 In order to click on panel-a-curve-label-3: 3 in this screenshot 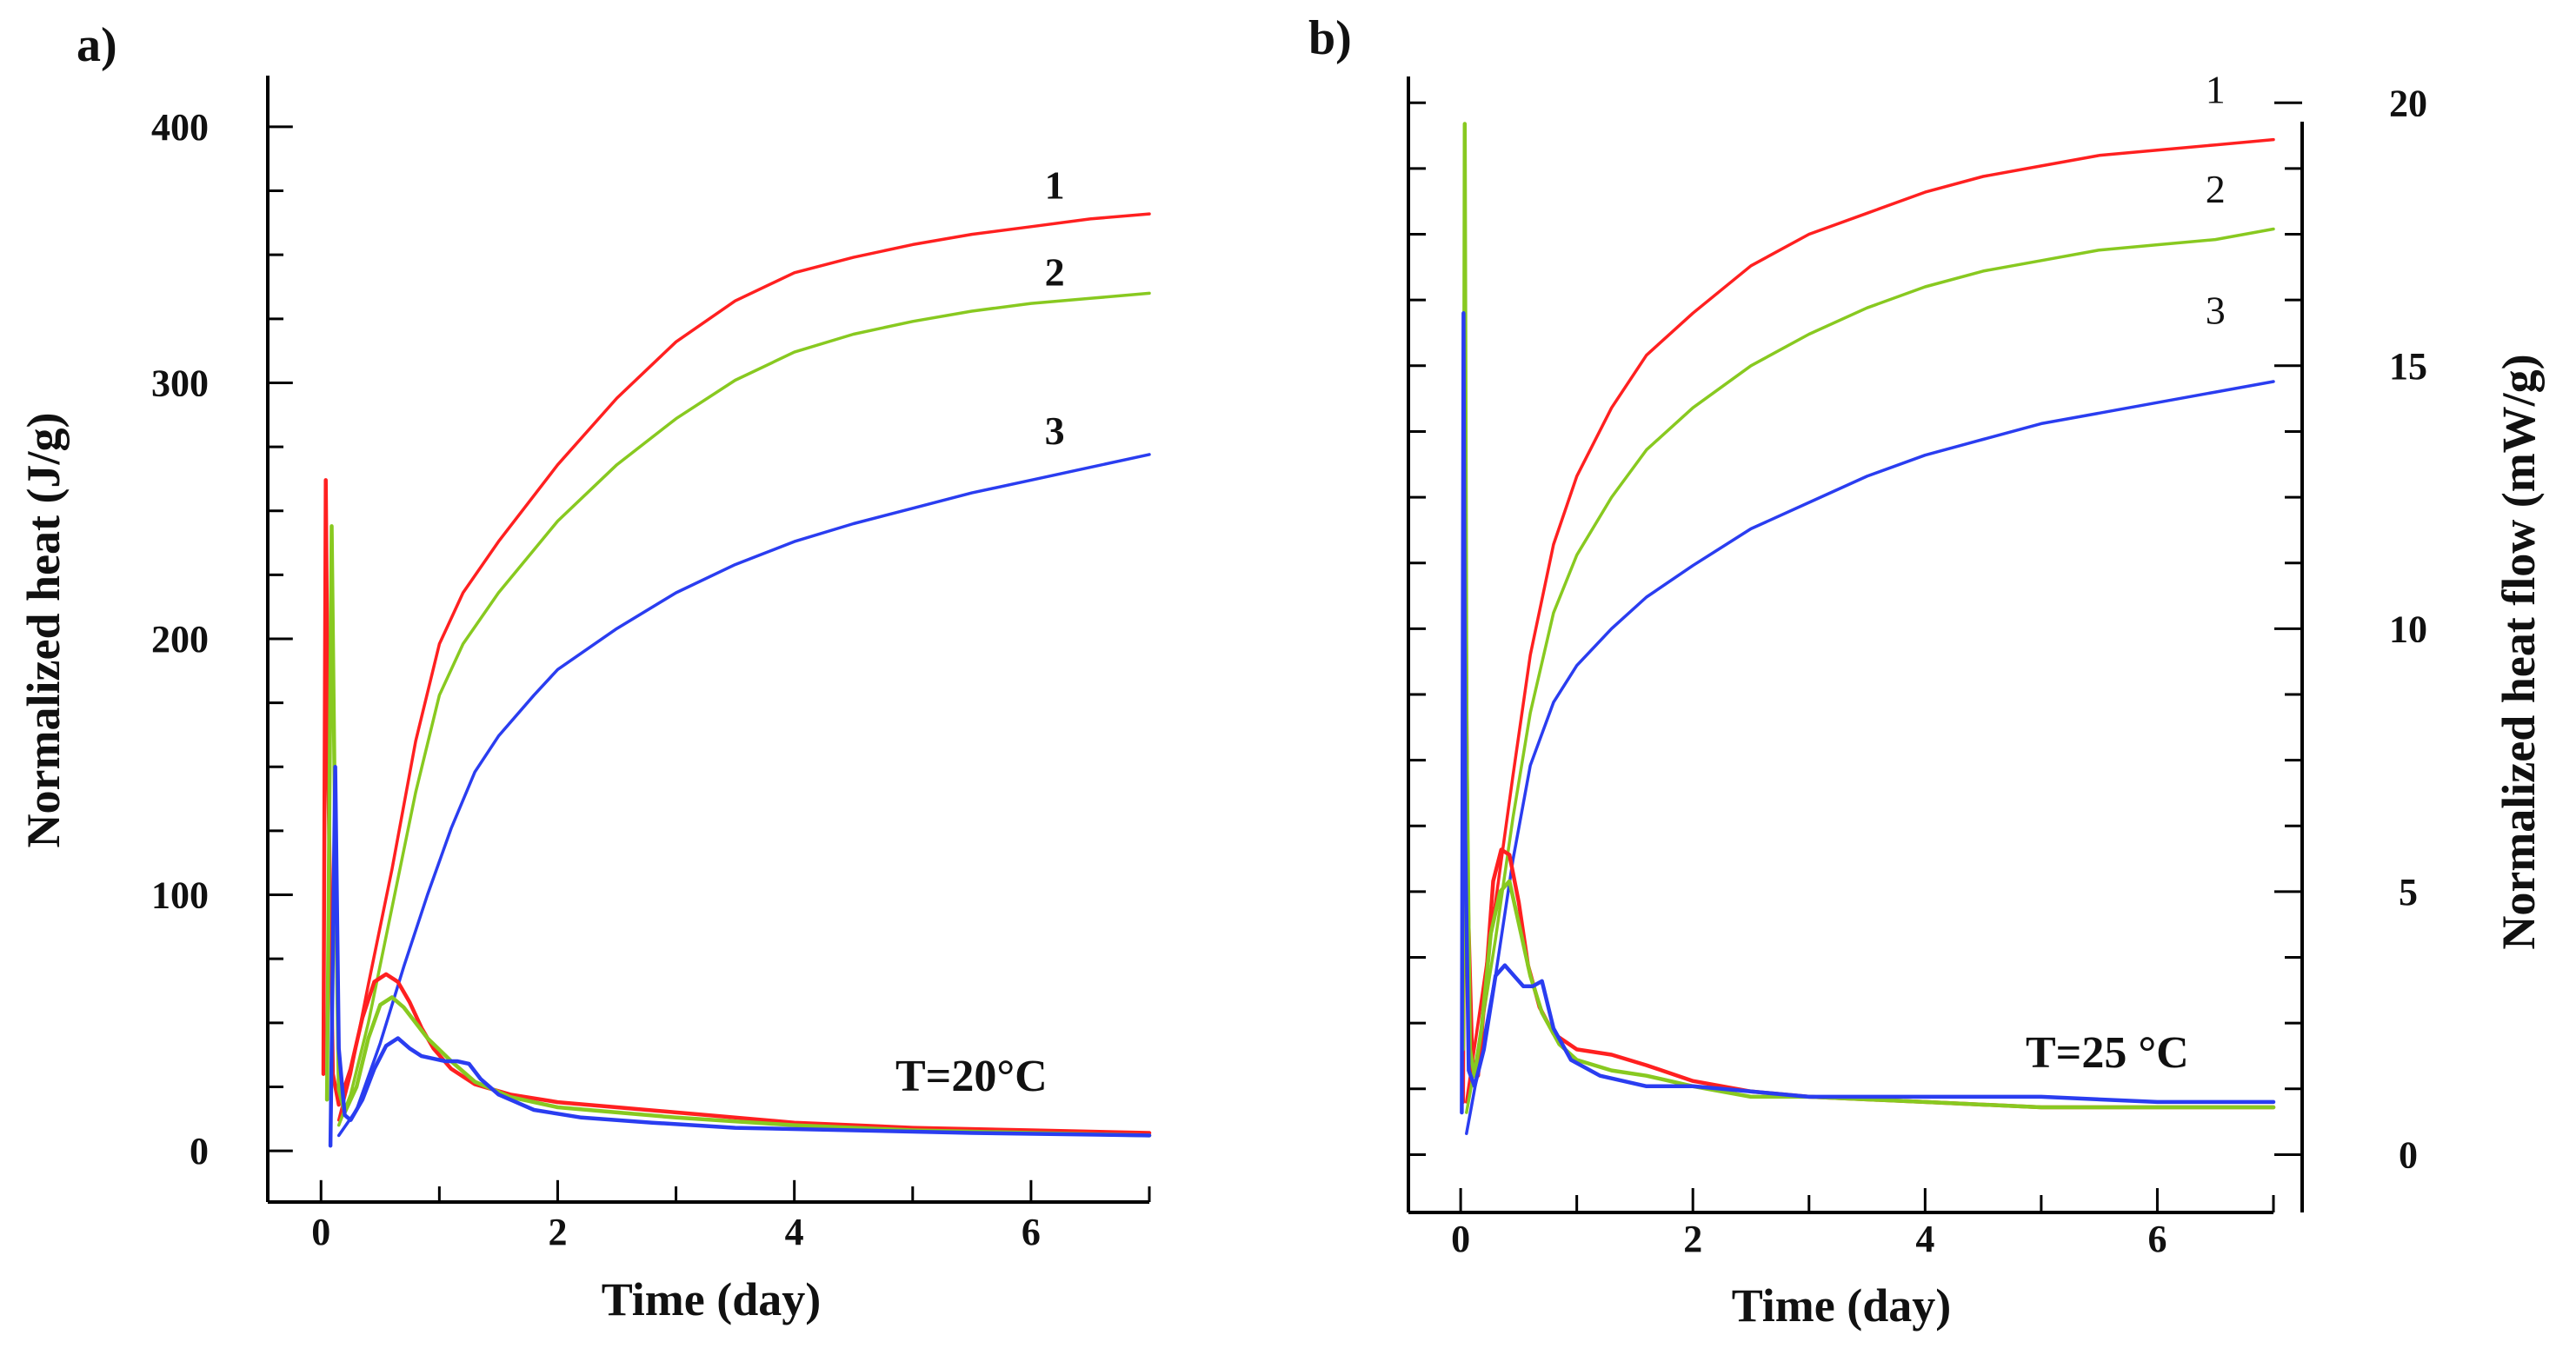, I will do `click(1055, 430)`.